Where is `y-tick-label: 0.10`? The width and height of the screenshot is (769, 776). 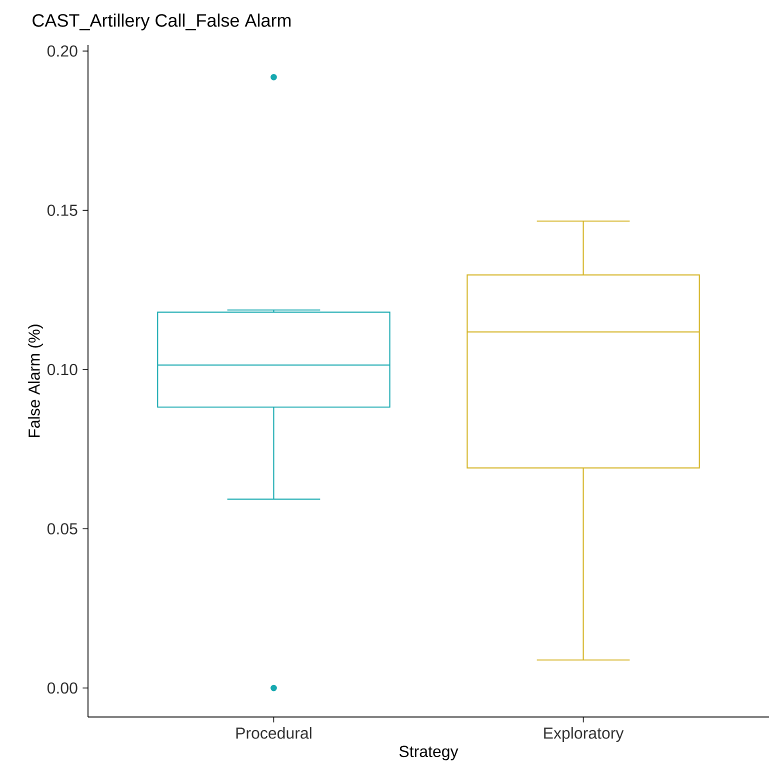 y-tick-label: 0.10 is located at coordinates (62, 370).